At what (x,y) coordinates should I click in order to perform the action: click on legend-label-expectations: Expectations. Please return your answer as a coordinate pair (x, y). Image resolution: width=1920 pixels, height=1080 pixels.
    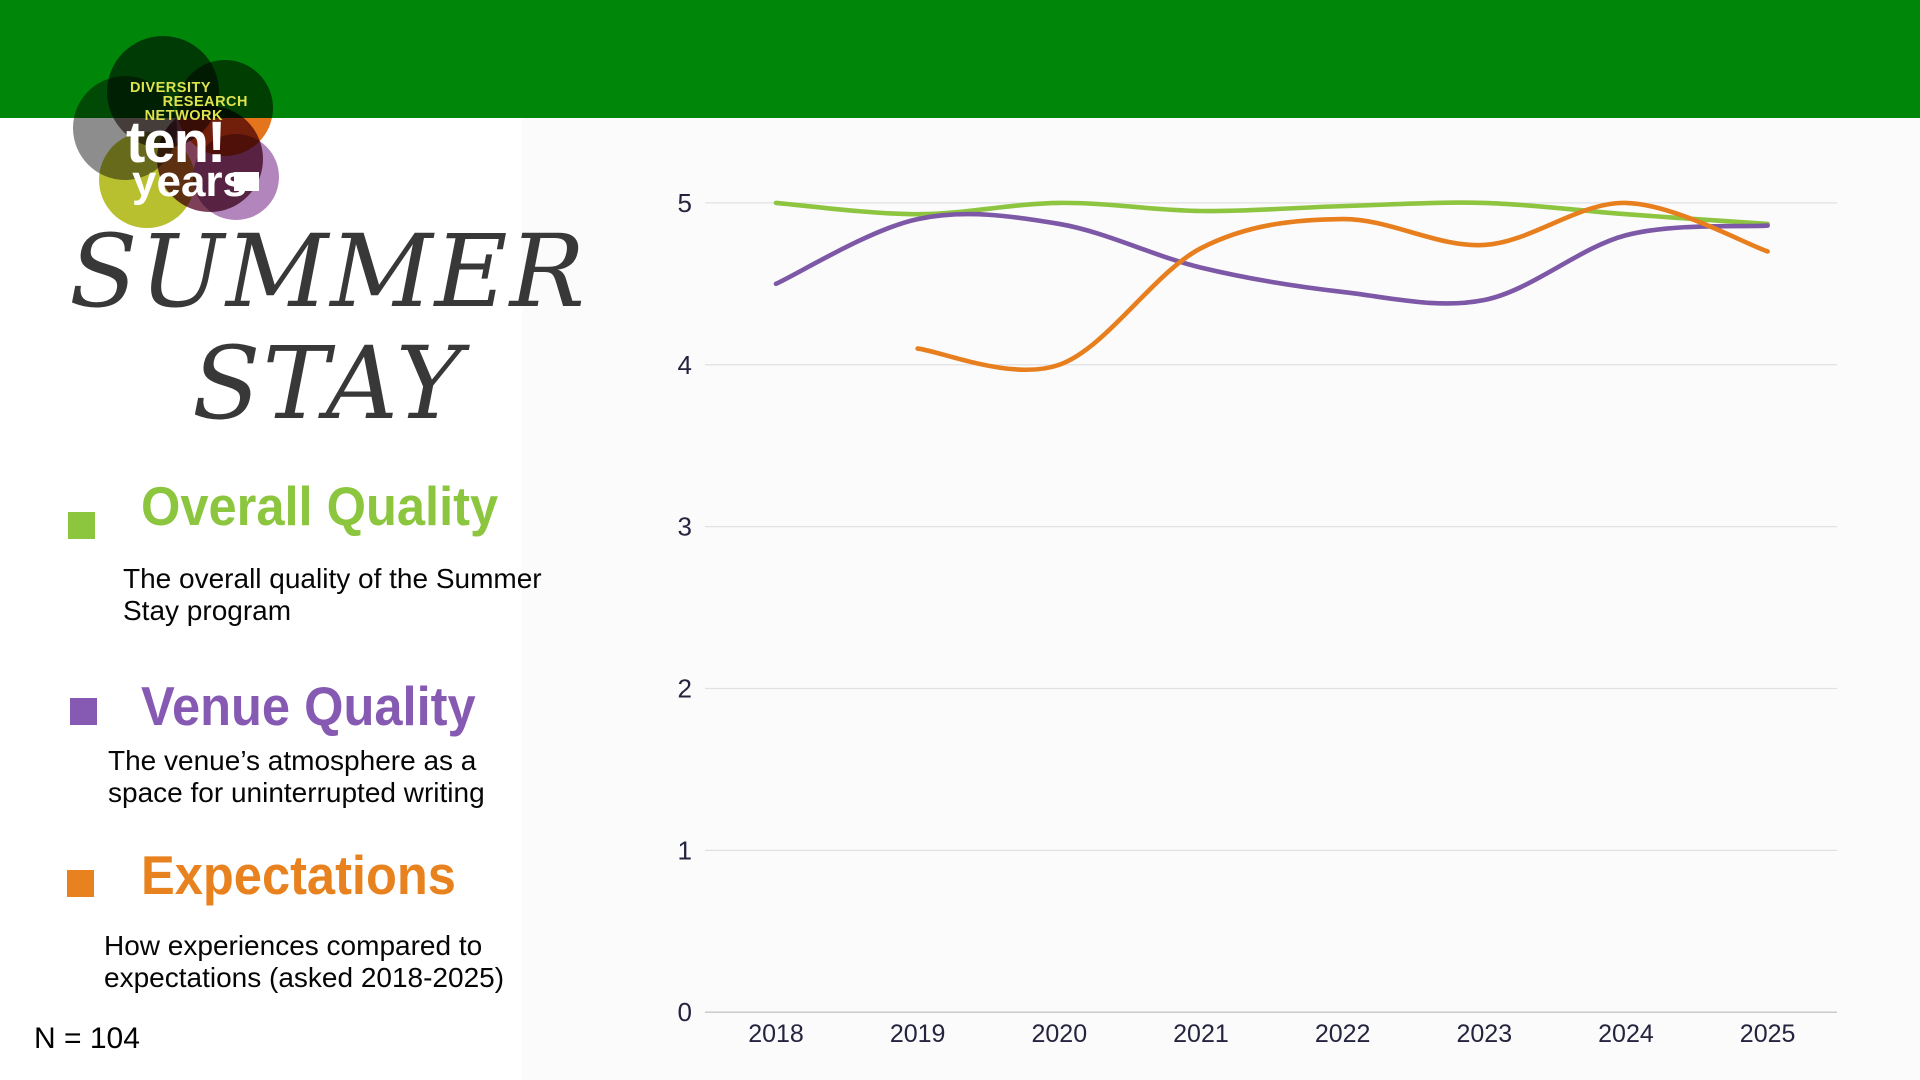
    Looking at the image, I should click on (298, 875).